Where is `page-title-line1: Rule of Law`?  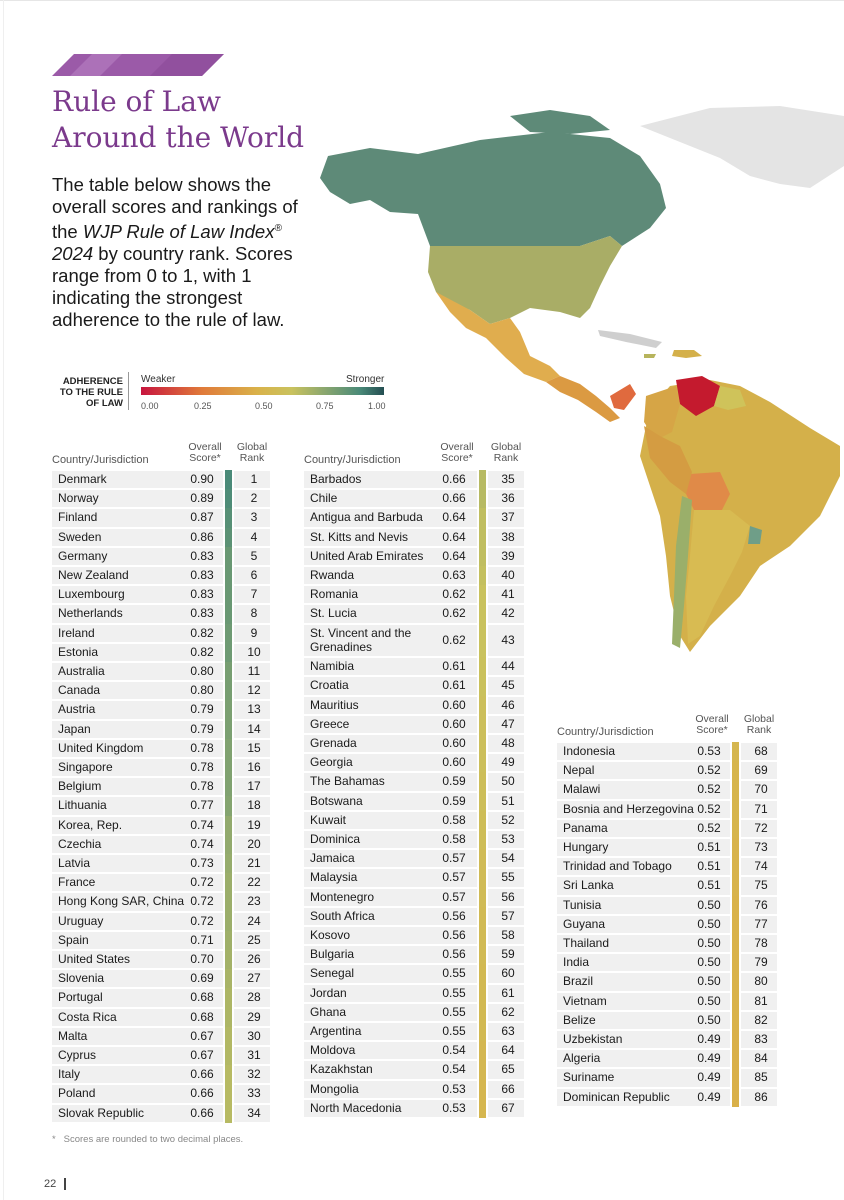
page-title-line1: Rule of Law is located at coordinates (136, 101).